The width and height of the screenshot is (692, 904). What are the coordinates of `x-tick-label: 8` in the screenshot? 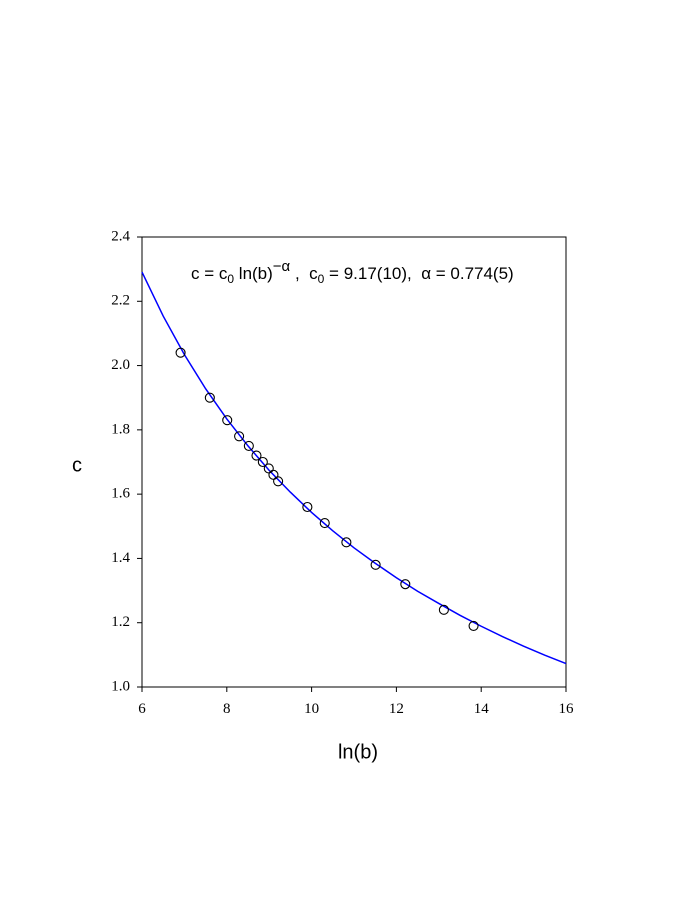 It's located at (227, 709).